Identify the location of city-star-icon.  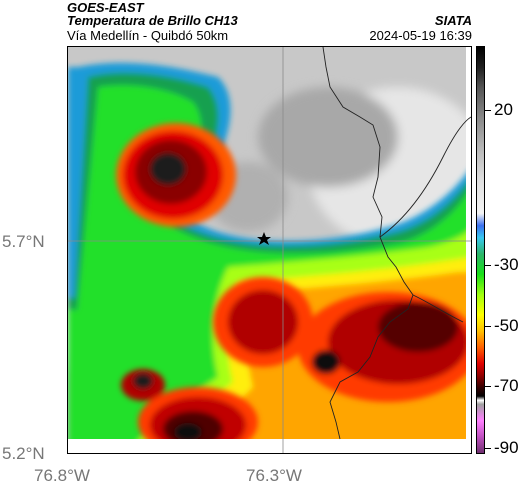
(264, 238).